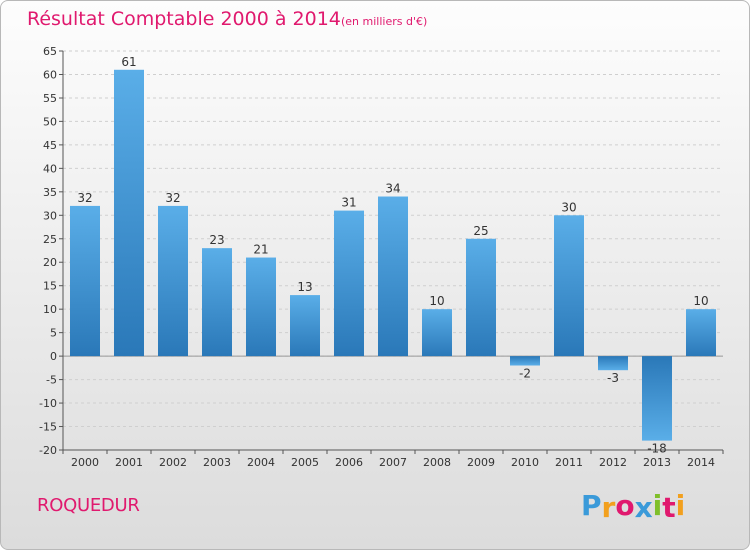 The image size is (750, 550). I want to click on y-tick-label: 60, so click(50, 74).